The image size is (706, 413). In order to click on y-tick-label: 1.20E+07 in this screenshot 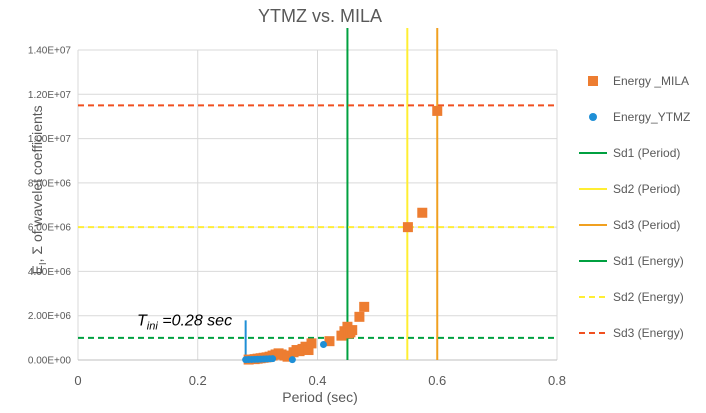, I will do `click(50, 95)`.